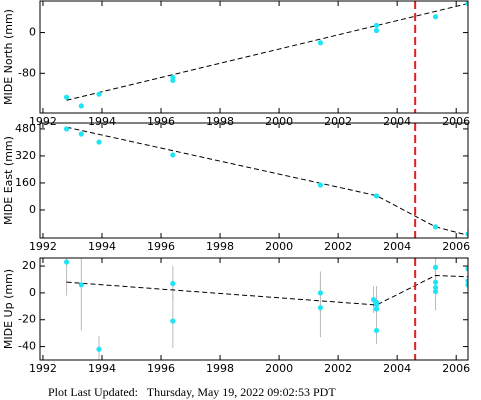  What do you see at coordinates (27, 72) in the screenshot?
I see `y-tick-label: -80` at bounding box center [27, 72].